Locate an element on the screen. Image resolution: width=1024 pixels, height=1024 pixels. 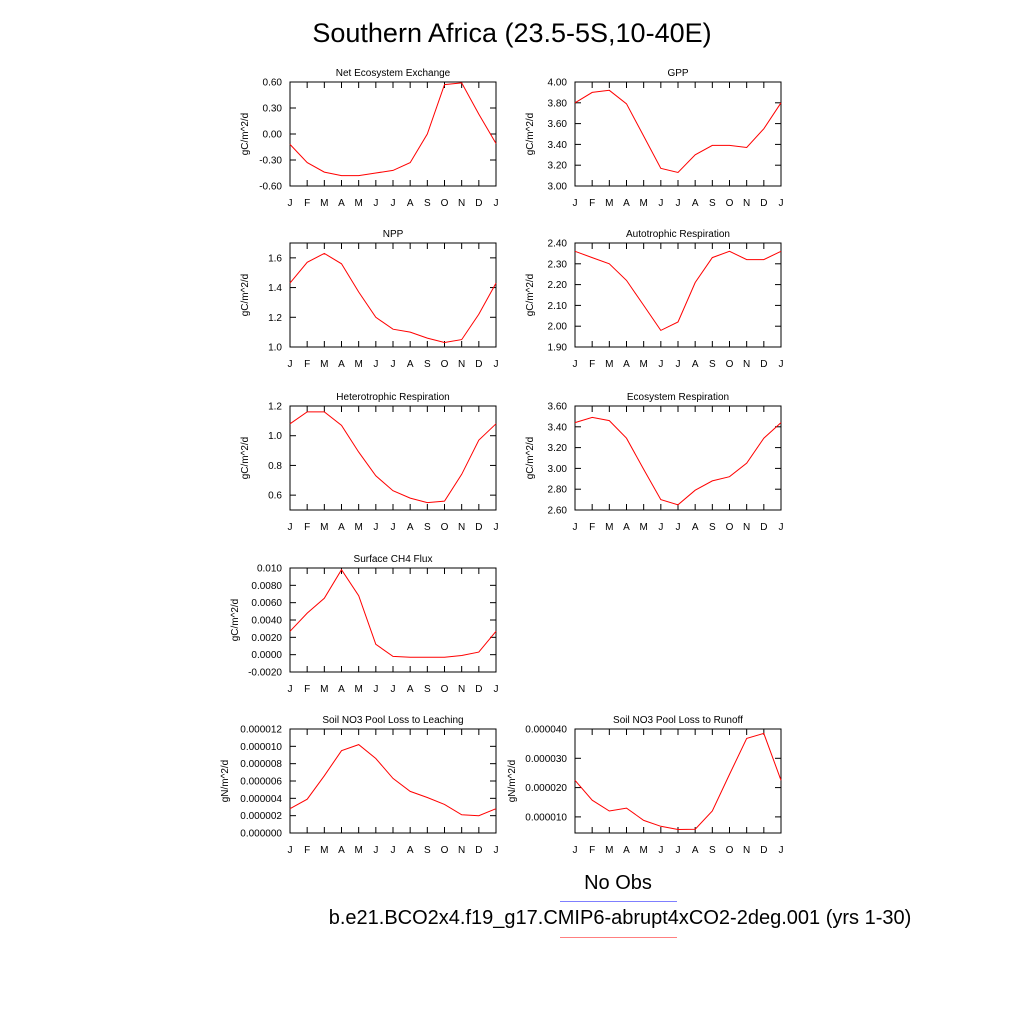
y-tick-label: 1.4 is located at coordinates (275, 288).